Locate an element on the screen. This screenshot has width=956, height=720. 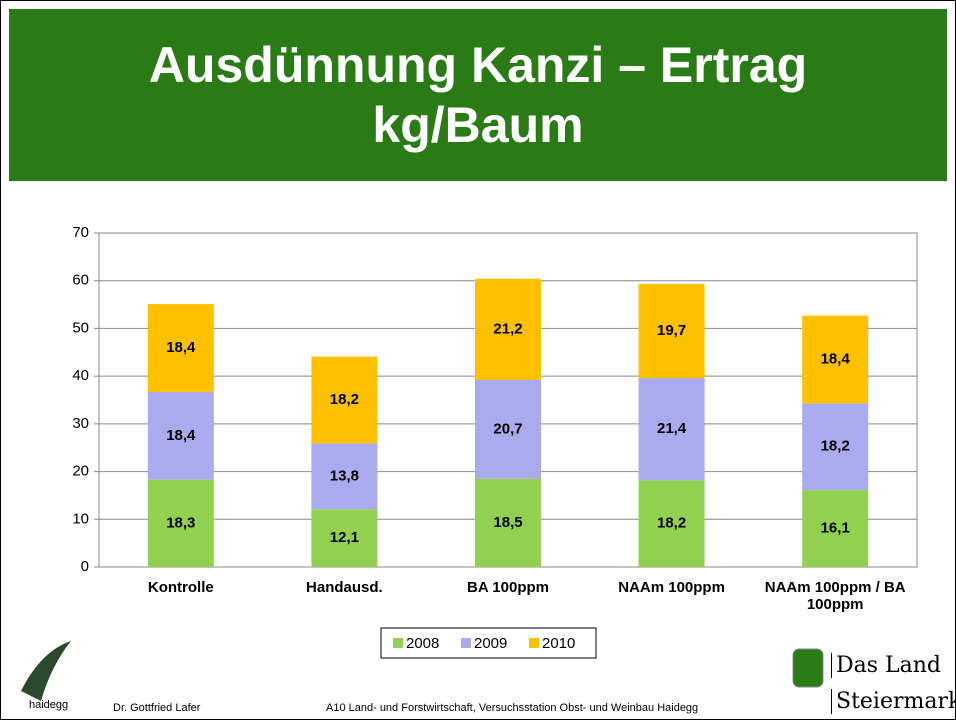
data-label: 20,7 is located at coordinates (507, 428).